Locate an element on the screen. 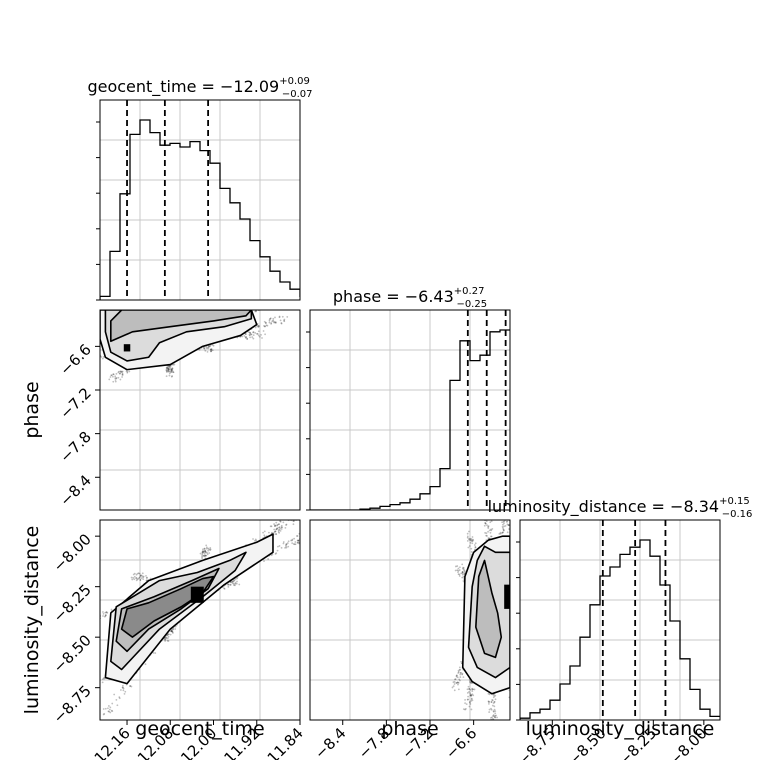 This screenshot has width=760, height=760. x-axis-label-luminosity_distance: luminosity_distance is located at coordinates (620, 729).